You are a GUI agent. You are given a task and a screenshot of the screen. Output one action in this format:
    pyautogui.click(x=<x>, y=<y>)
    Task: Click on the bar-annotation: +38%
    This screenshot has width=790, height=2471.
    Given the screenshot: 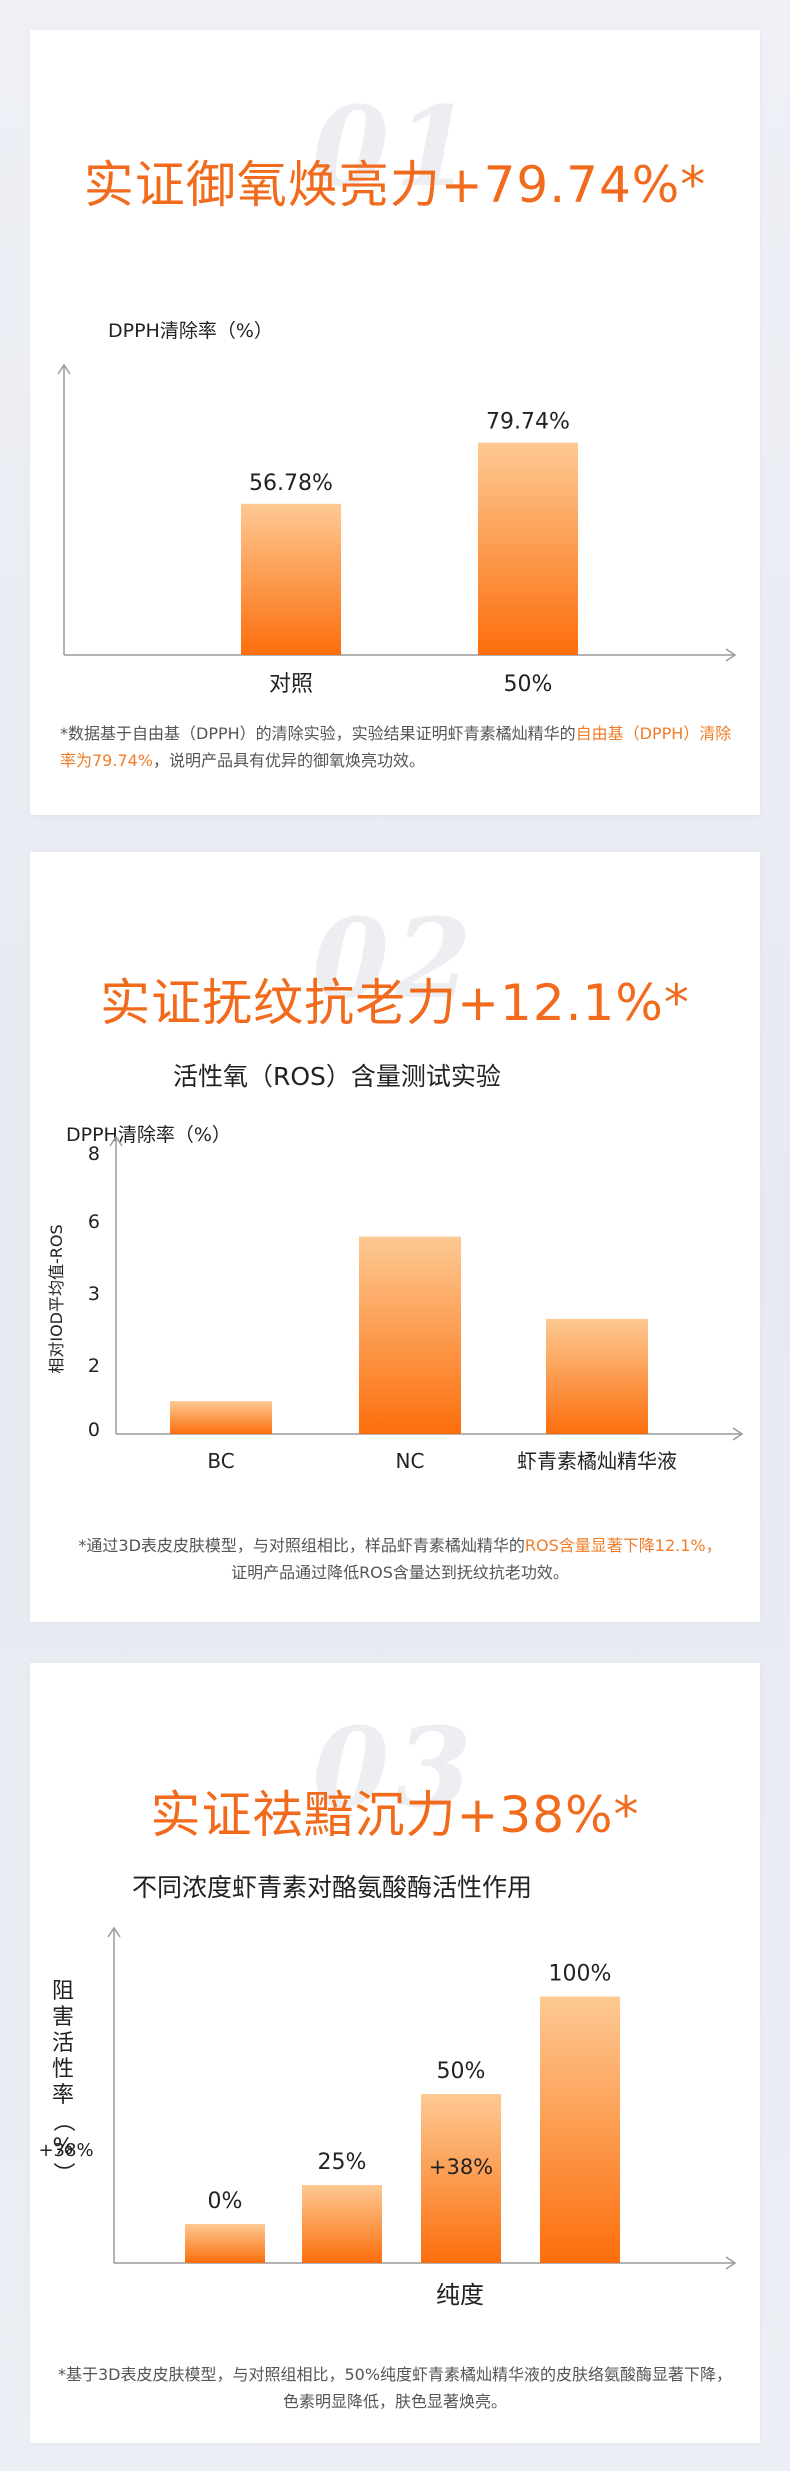 What is the action you would take?
    pyautogui.click(x=461, y=2167)
    